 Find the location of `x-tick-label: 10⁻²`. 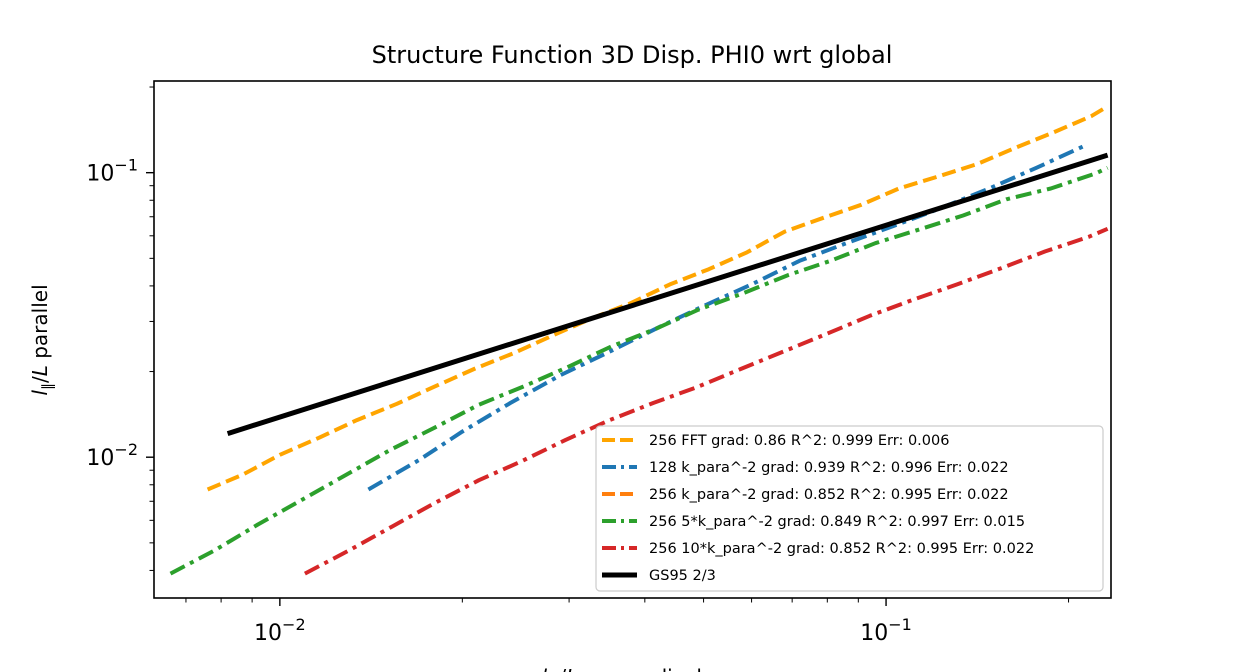

x-tick-label: 10⁻² is located at coordinates (280, 630).